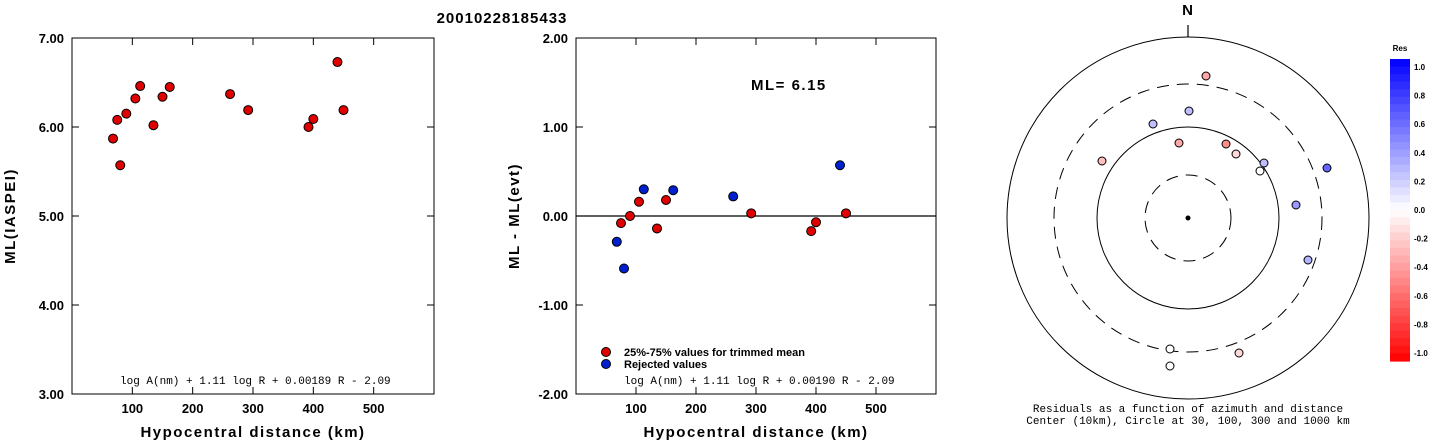 The height and width of the screenshot is (441, 1437). Describe the element at coordinates (1420, 181) in the screenshot. I see `colorbar-tick-label: 0.2` at that location.